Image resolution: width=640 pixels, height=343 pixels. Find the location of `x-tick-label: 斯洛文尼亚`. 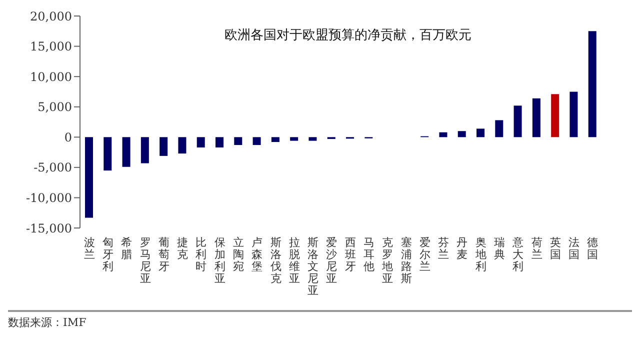

x-tick-label: 斯洛文尼亚 is located at coordinates (313, 266).